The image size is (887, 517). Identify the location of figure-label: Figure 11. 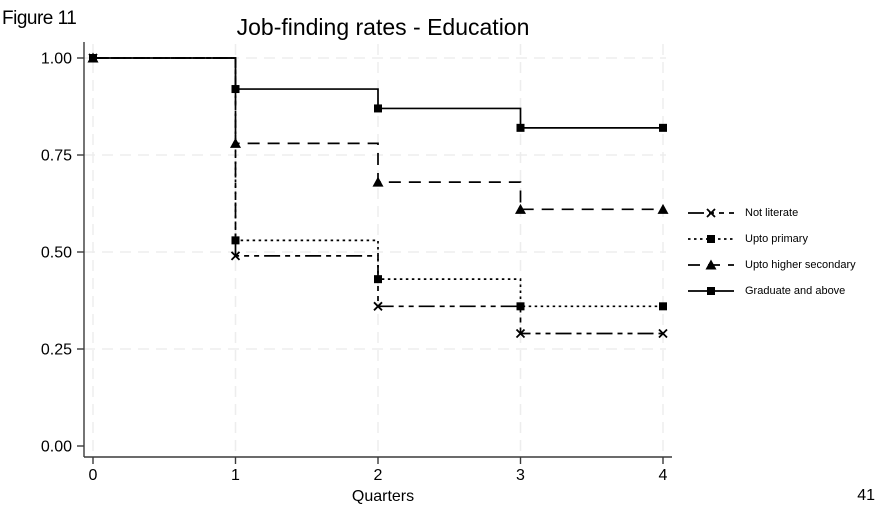
(39, 18).